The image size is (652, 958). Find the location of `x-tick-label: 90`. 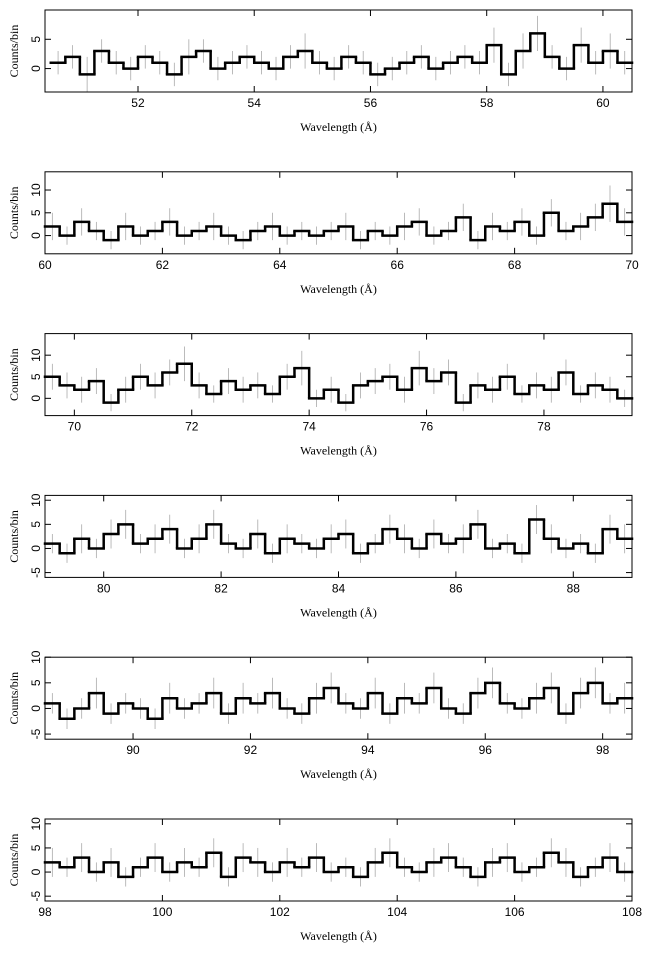

x-tick-label: 90 is located at coordinates (133, 750).